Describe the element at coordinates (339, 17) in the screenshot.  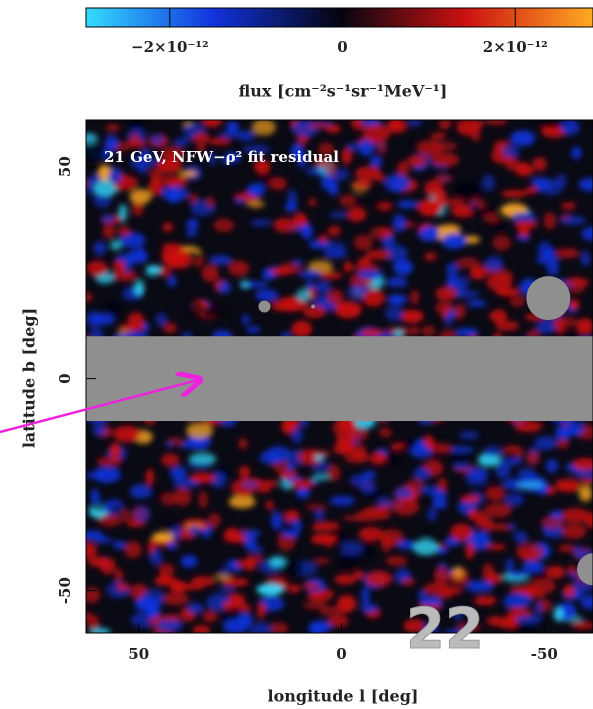
I see `colorbar` at that location.